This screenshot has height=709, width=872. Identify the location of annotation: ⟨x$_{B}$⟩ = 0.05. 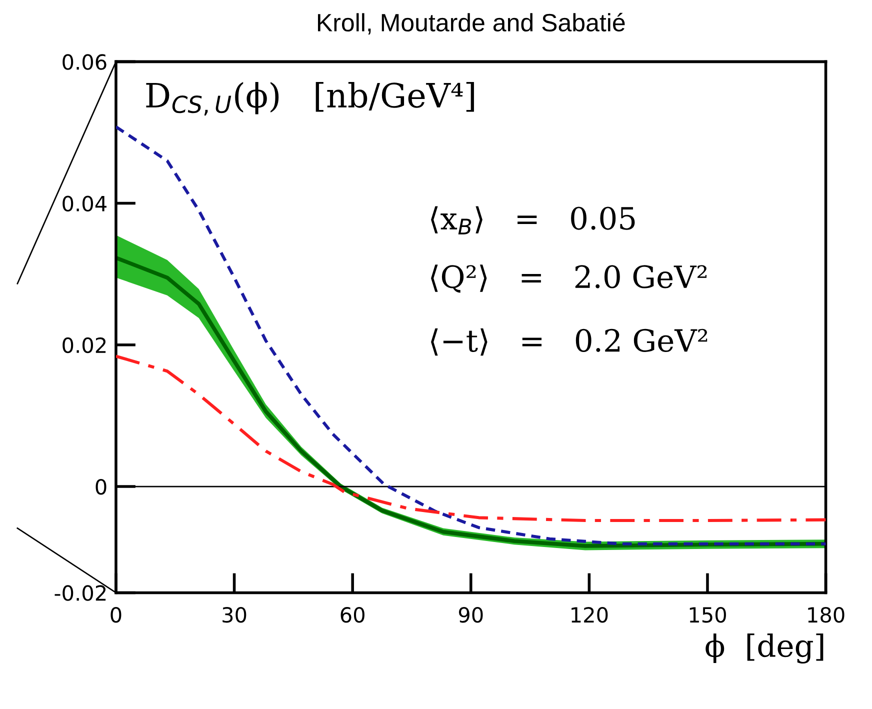
(533, 220).